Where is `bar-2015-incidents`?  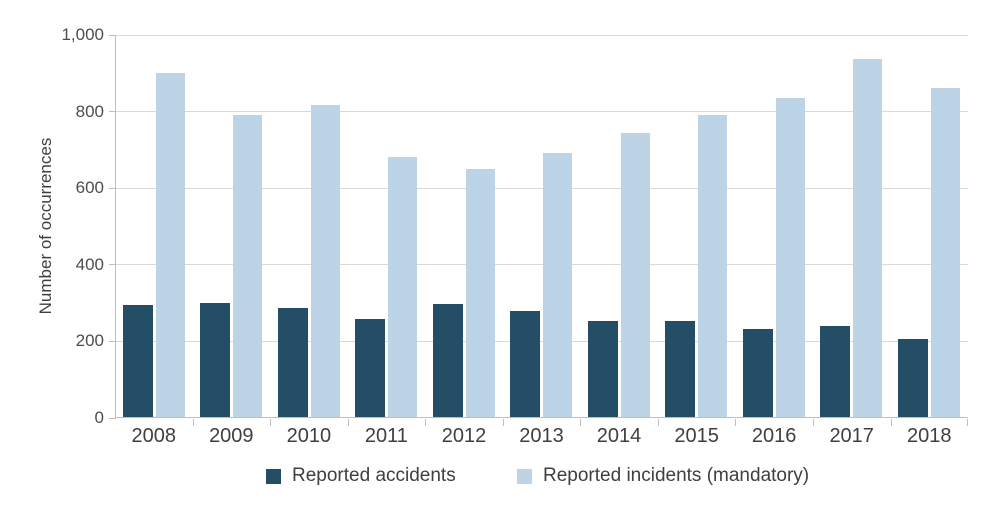 bar-2015-incidents is located at coordinates (713, 266).